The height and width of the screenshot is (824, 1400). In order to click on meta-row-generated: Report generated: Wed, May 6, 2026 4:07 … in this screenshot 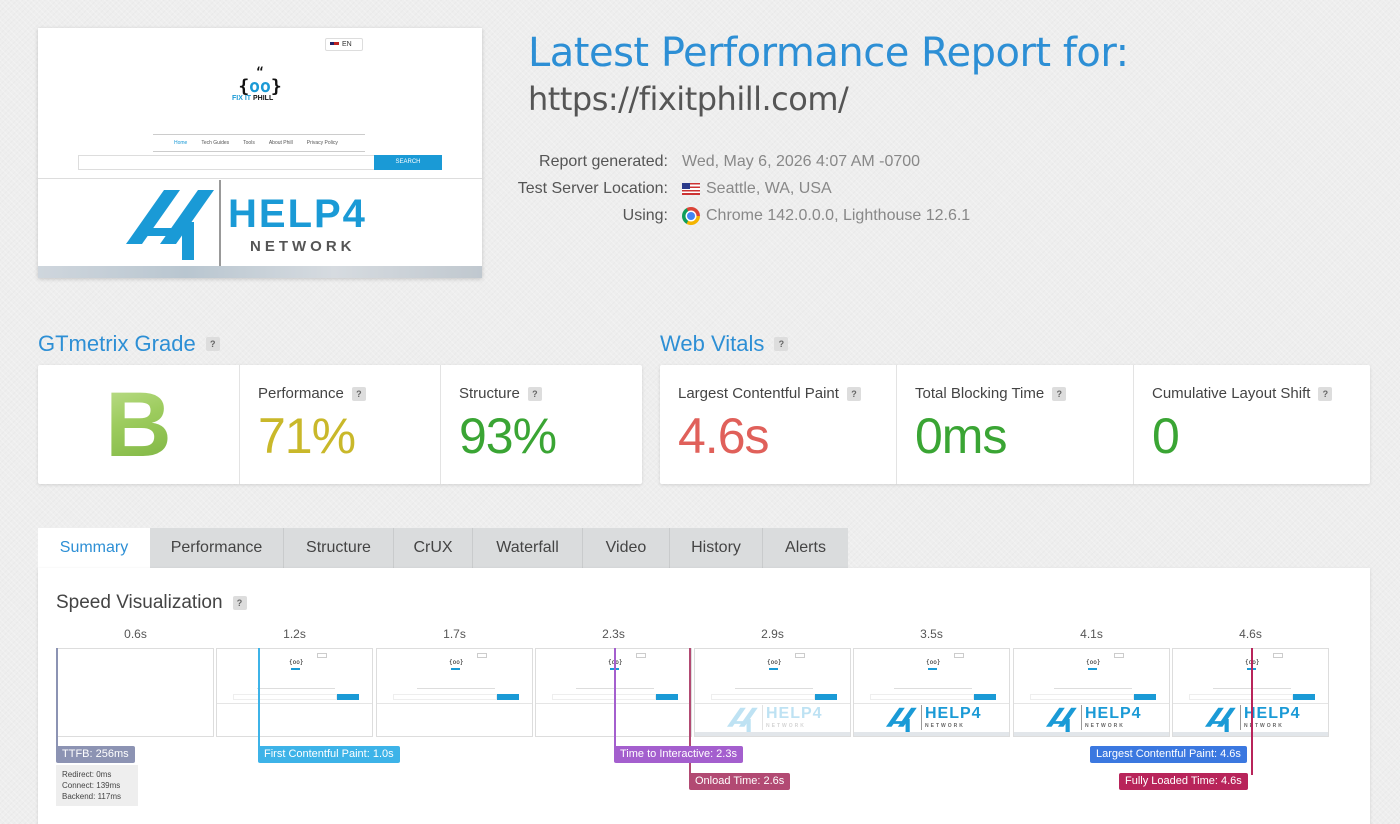, I will do `click(800, 161)`.